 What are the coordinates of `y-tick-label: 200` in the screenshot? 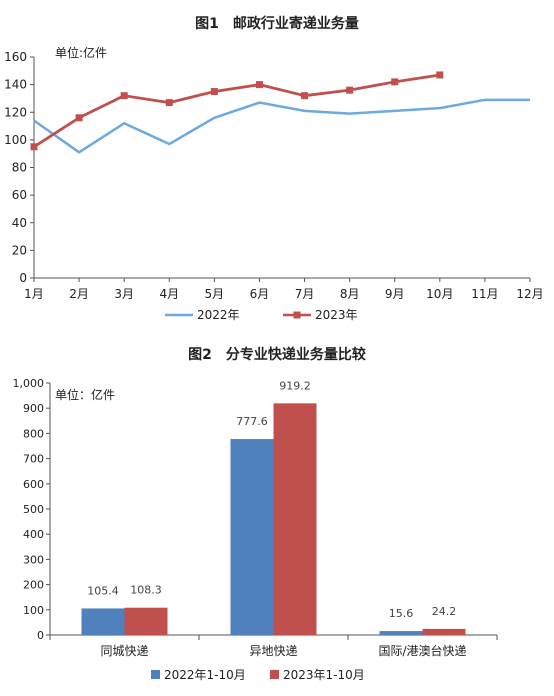 It's located at (33, 585).